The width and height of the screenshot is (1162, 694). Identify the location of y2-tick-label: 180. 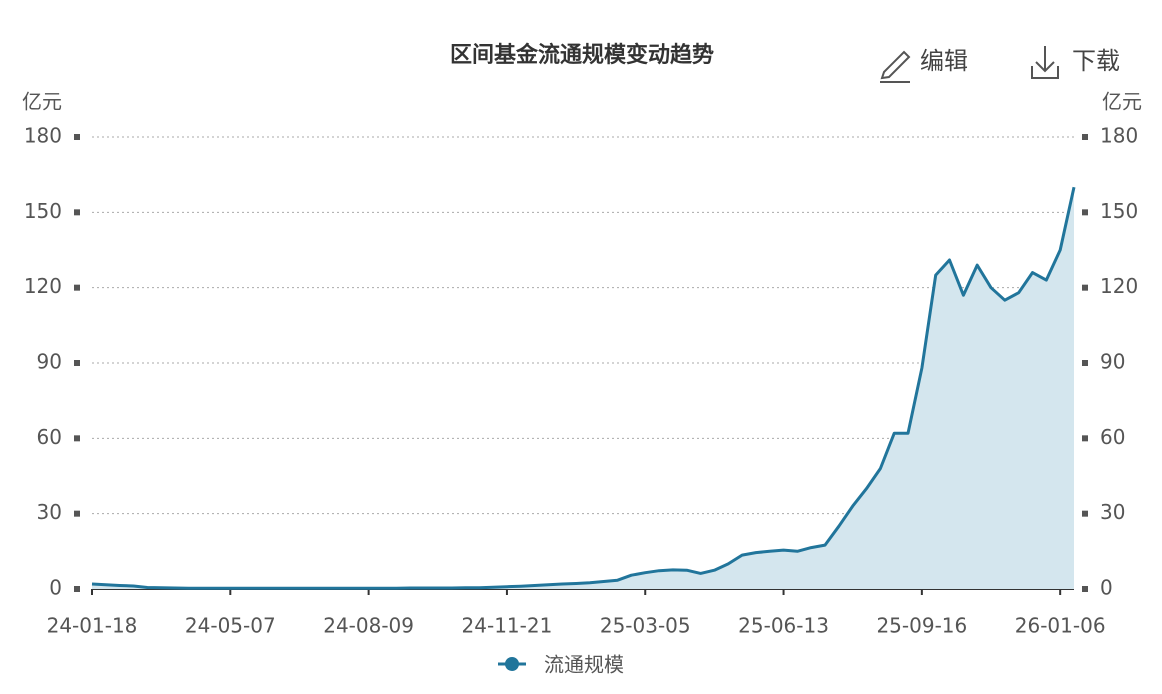
(1119, 136).